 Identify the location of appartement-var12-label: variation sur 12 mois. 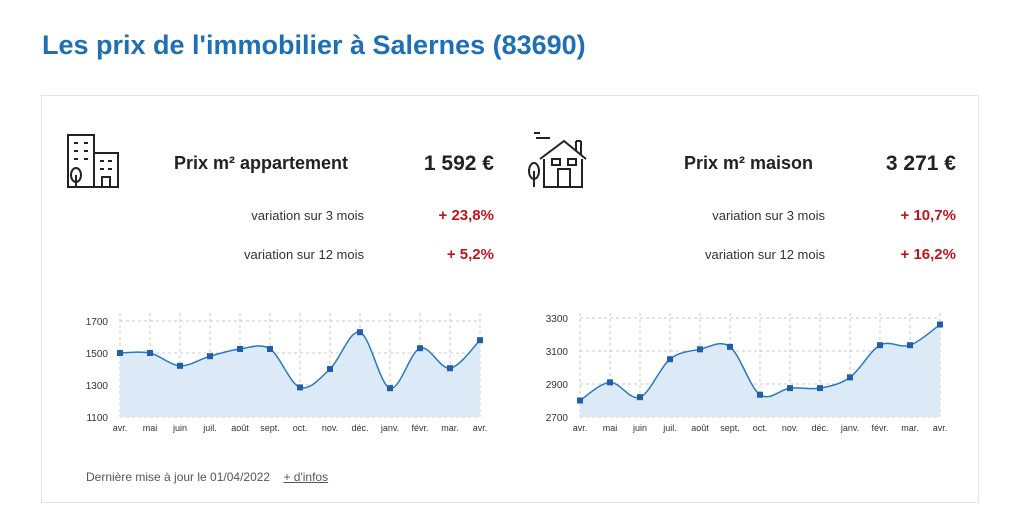
(304, 254).